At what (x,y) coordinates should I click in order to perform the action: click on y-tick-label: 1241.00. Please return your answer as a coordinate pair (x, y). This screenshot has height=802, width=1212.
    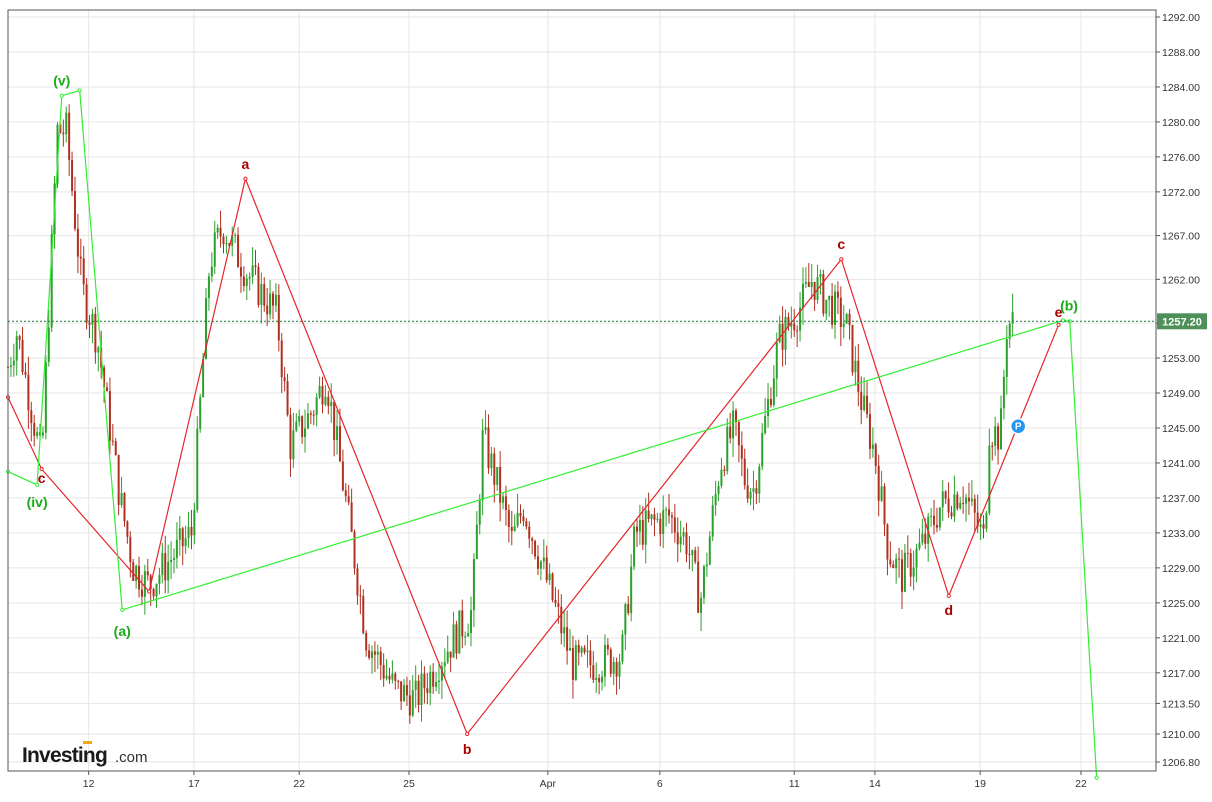
    Looking at the image, I should click on (1181, 464).